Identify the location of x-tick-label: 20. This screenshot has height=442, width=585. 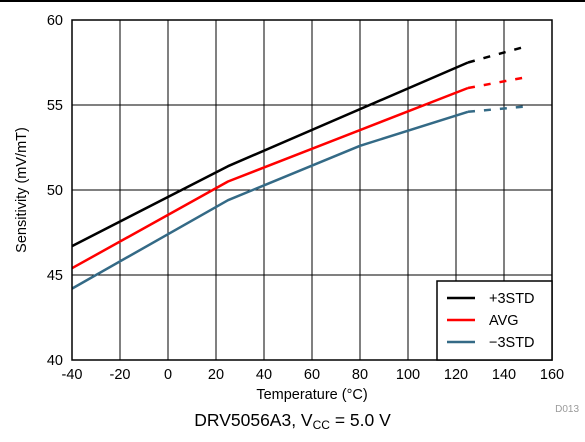
(216, 375).